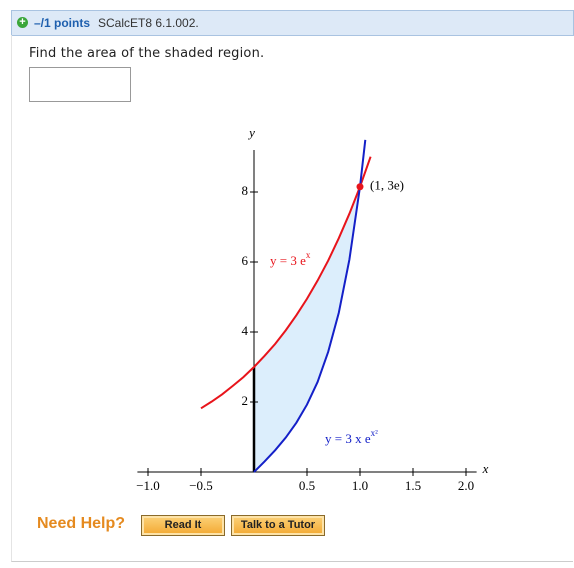 Image resolution: width=574 pixels, height=568 pixels. I want to click on x-tick-label: −0.5, so click(201, 485).